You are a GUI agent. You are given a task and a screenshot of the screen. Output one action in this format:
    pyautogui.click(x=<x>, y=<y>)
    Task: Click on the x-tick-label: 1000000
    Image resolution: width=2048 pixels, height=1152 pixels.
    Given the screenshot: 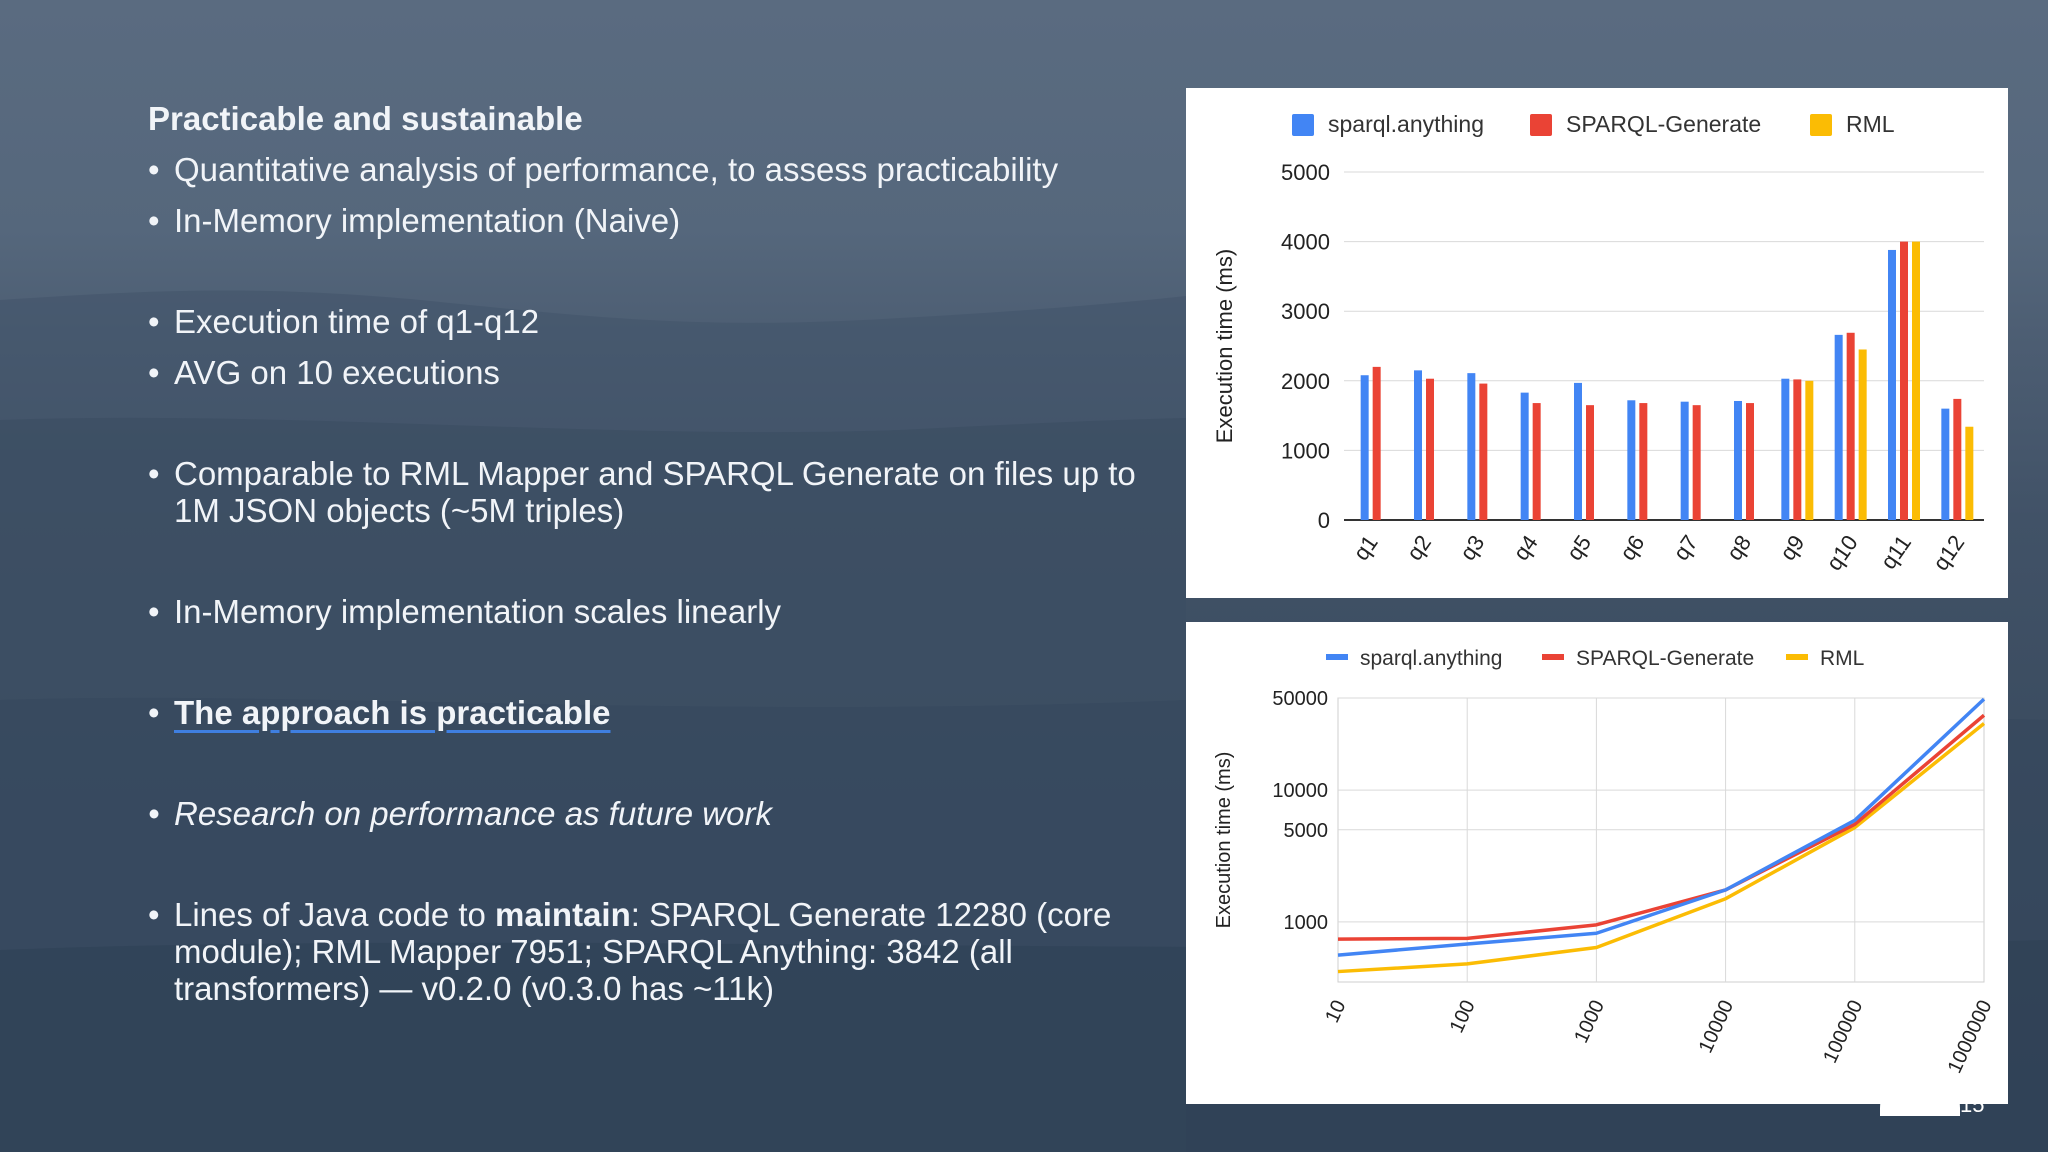 What is the action you would take?
    pyautogui.click(x=1970, y=1037)
    